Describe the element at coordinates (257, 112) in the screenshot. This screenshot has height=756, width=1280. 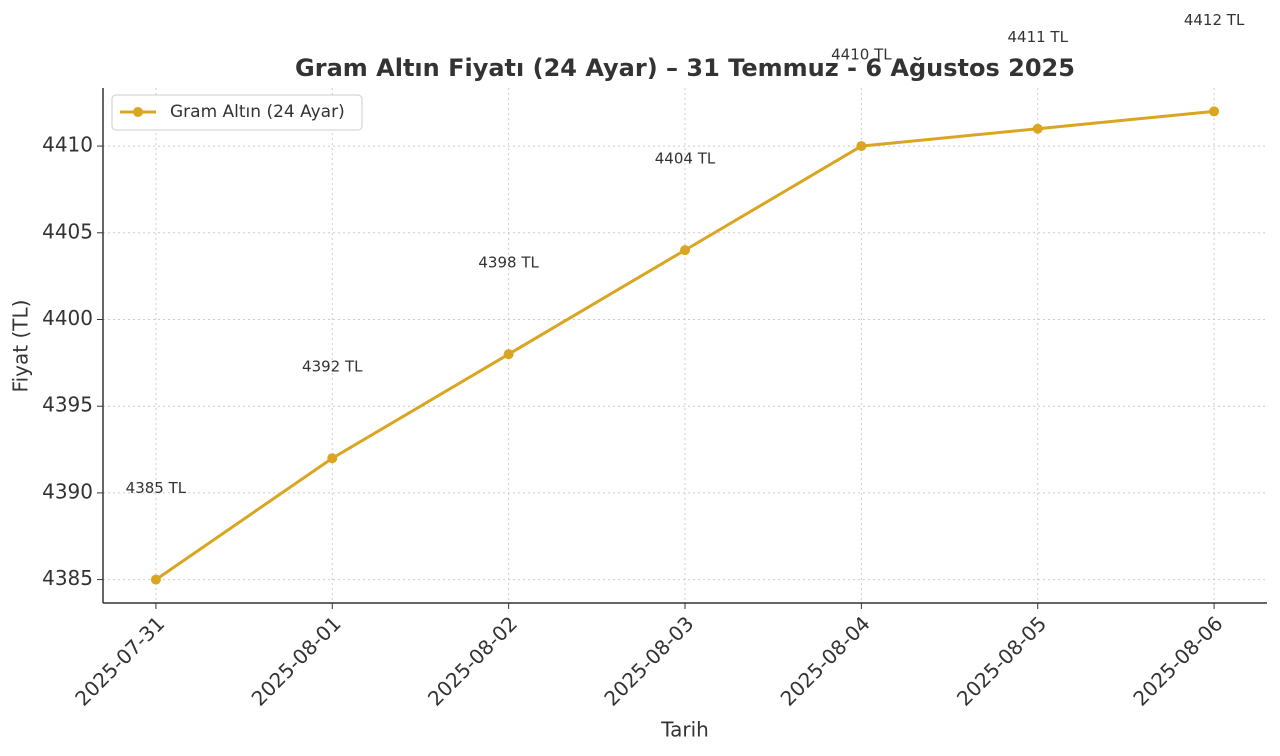
I see `legend-label: Gram Altın (24 Ayar)` at that location.